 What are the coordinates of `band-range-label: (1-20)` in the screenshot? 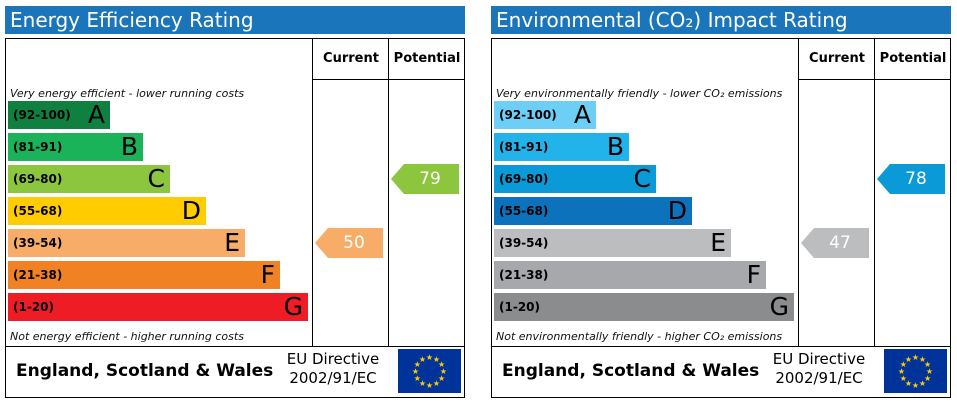 It's located at (33, 307).